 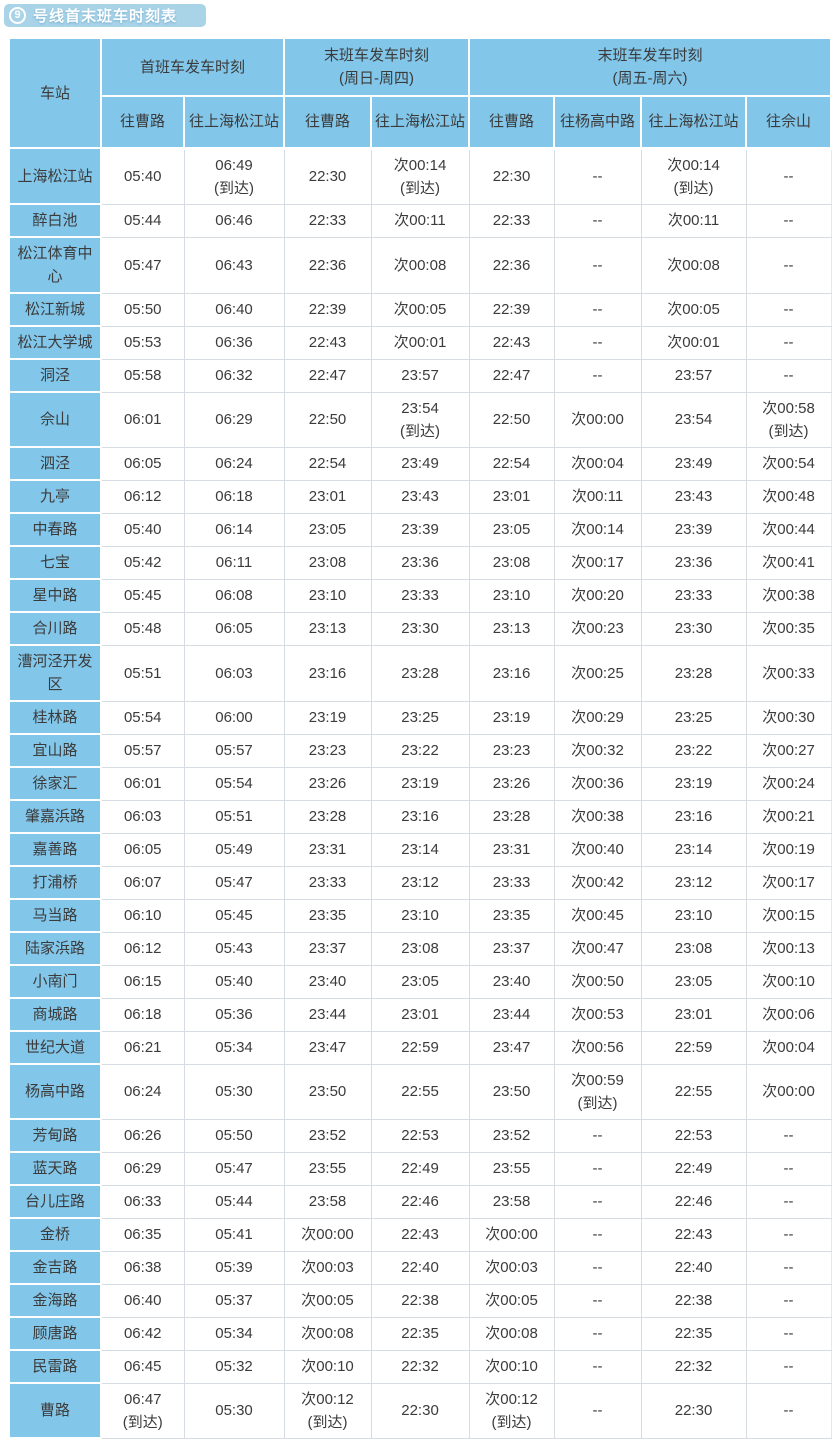 I want to click on station-cell: 徐家汇, so click(x=55, y=783).